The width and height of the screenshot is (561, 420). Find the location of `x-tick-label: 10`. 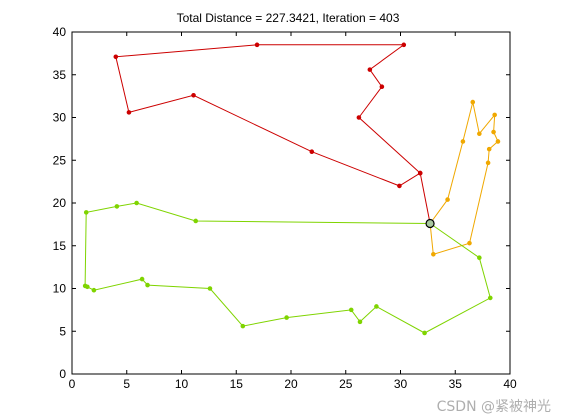

x-tick-label: 10 is located at coordinates (182, 384).